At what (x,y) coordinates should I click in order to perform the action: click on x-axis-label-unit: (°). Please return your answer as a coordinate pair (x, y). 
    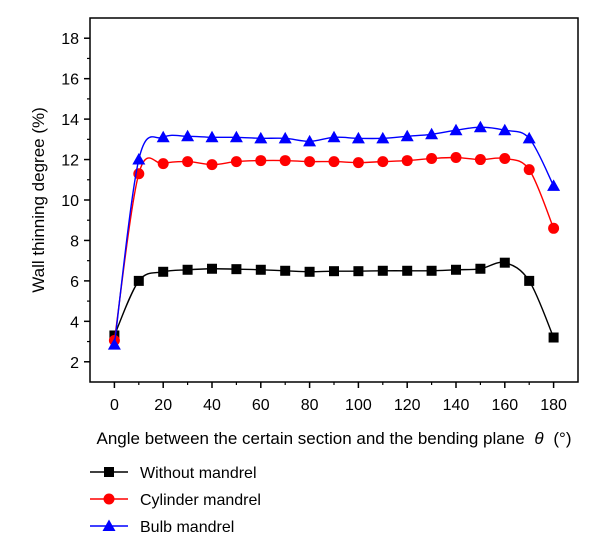
    Looking at the image, I should click on (562, 438).